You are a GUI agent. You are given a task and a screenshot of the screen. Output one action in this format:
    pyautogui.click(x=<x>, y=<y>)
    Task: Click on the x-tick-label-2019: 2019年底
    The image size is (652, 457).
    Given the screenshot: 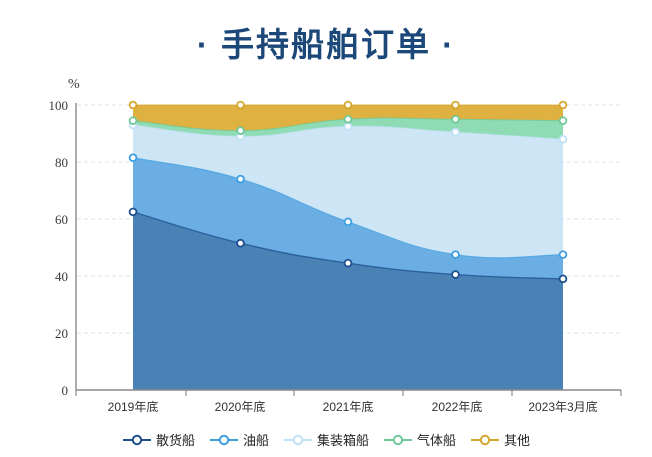 What is the action you would take?
    pyautogui.click(x=133, y=407)
    